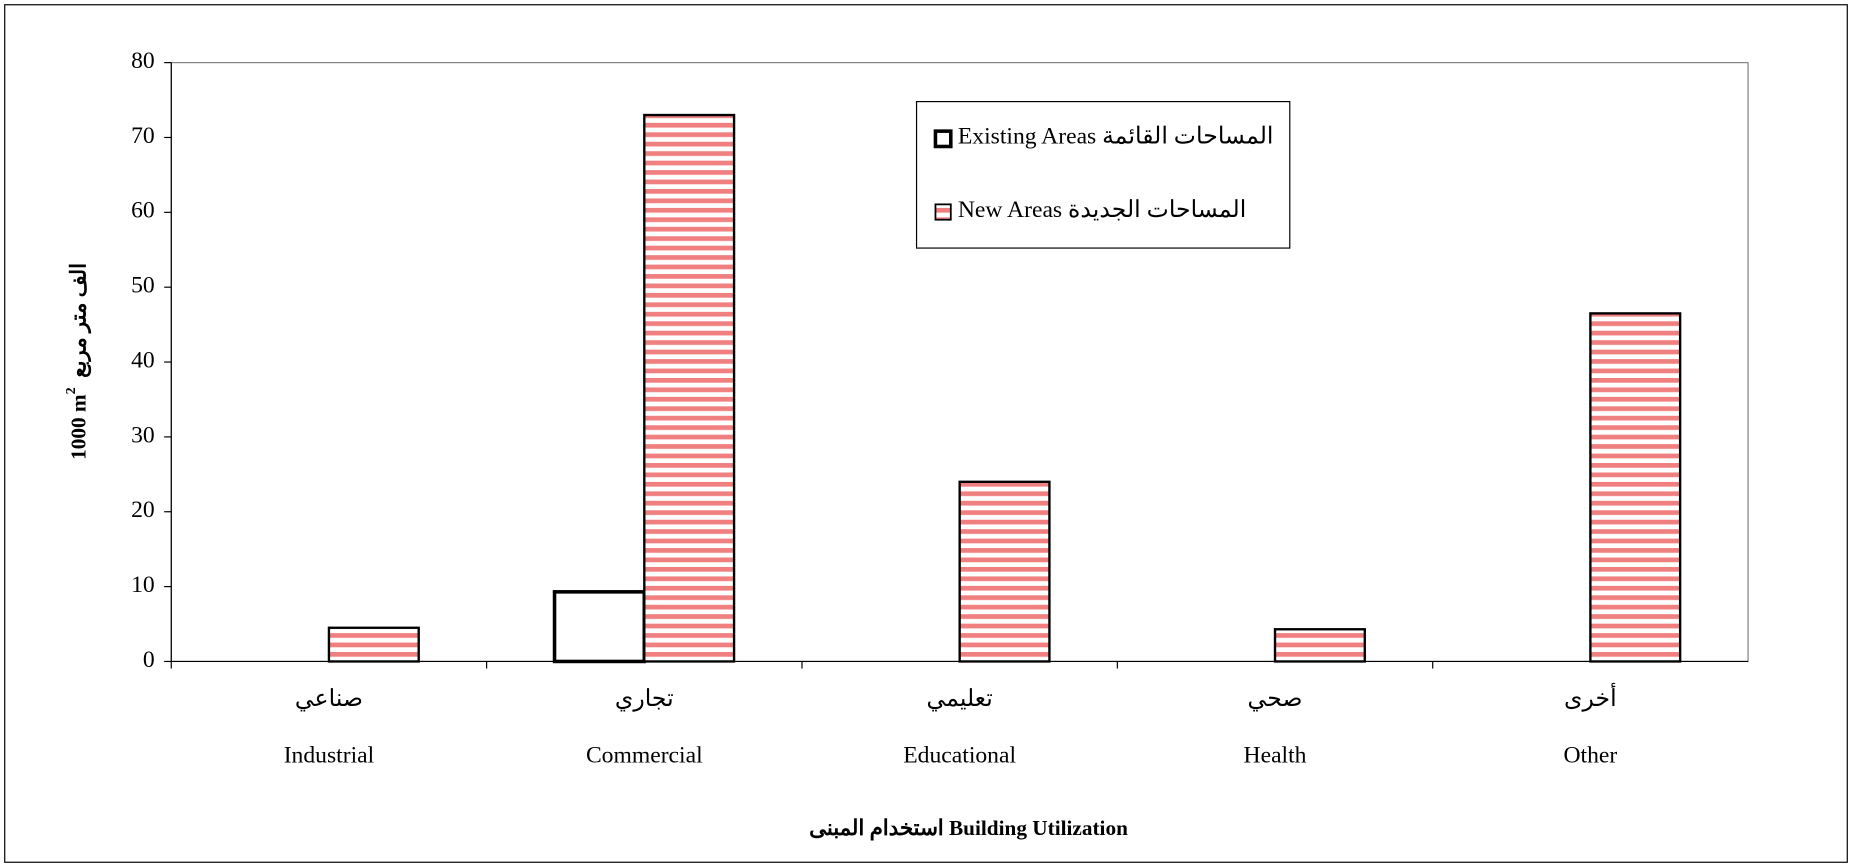 The width and height of the screenshot is (1852, 867). I want to click on x-tick-label-ar: تجاري, so click(644, 699).